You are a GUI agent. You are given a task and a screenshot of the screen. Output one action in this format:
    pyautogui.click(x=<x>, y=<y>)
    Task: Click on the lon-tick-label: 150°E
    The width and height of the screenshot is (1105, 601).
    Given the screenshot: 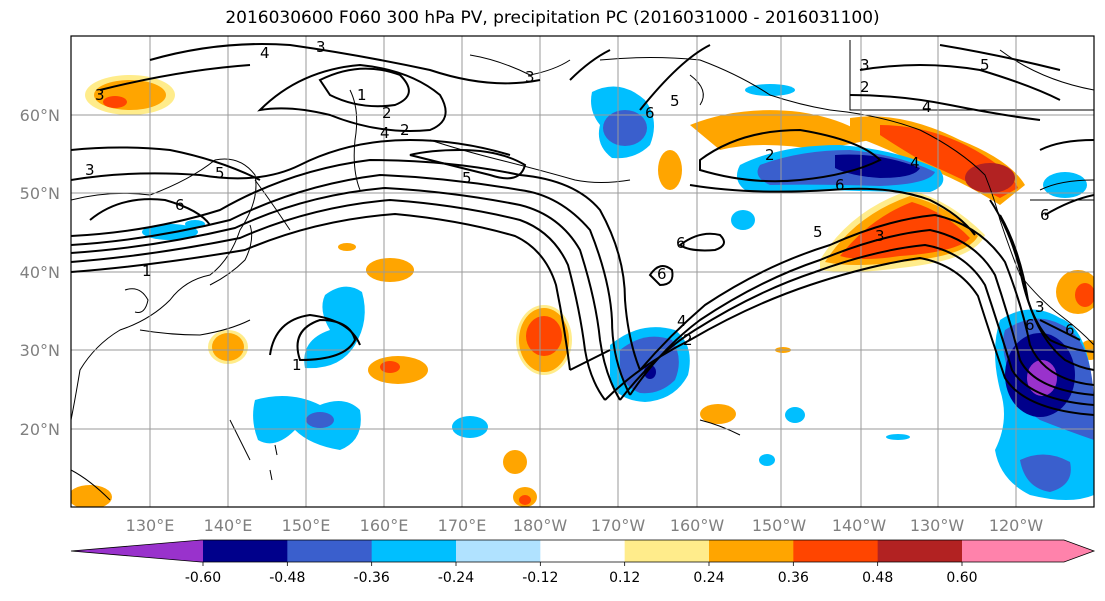 What is the action you would take?
    pyautogui.click(x=306, y=525)
    